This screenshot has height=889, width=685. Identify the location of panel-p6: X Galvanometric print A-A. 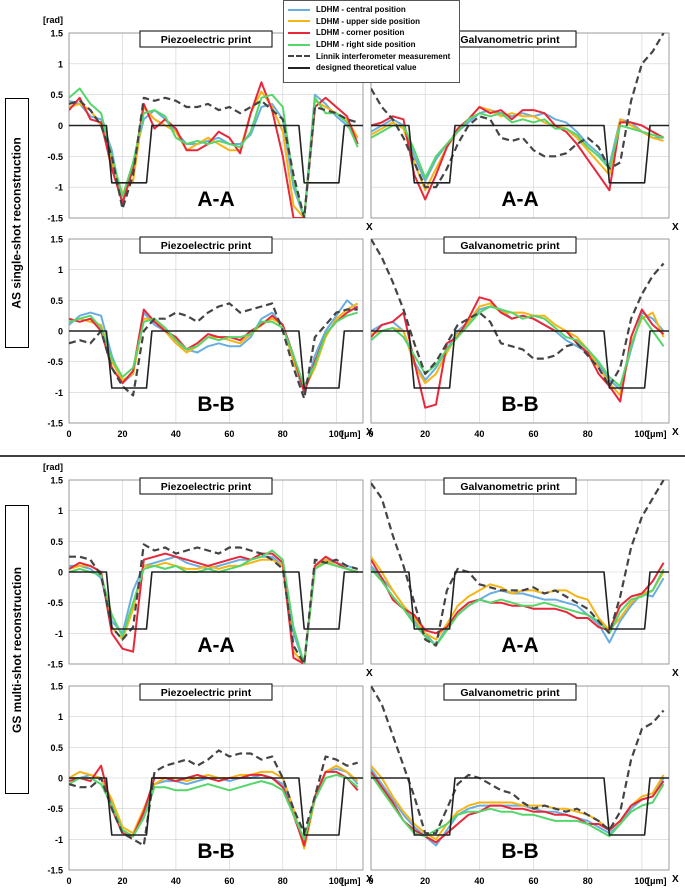
(524, 578).